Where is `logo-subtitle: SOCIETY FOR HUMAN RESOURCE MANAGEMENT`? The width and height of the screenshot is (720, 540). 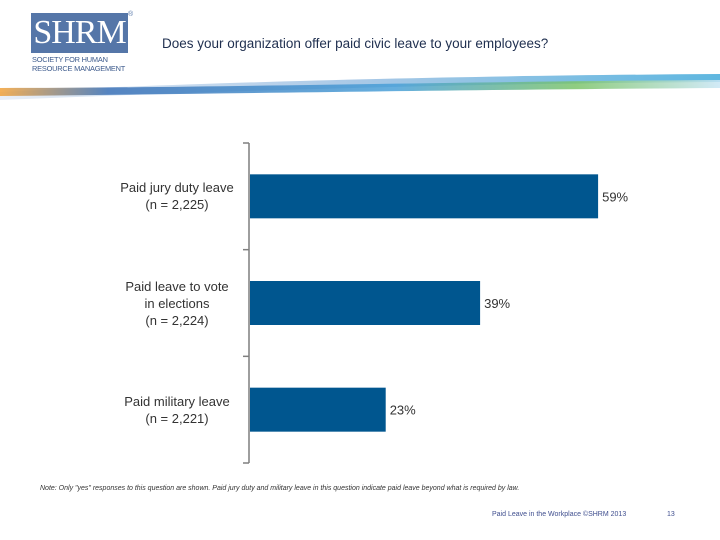
logo-subtitle: SOCIETY FOR HUMAN RESOURCE MANAGEMENT is located at coordinates (79, 64).